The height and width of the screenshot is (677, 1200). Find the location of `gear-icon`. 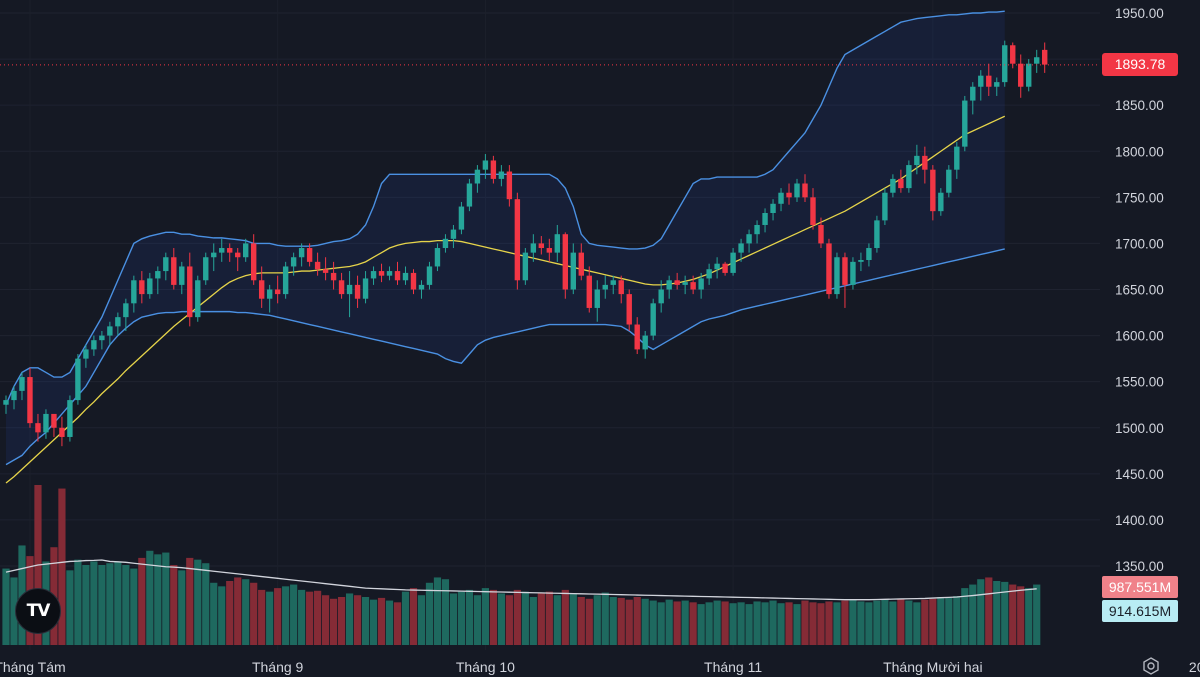

gear-icon is located at coordinates (1151, 666).